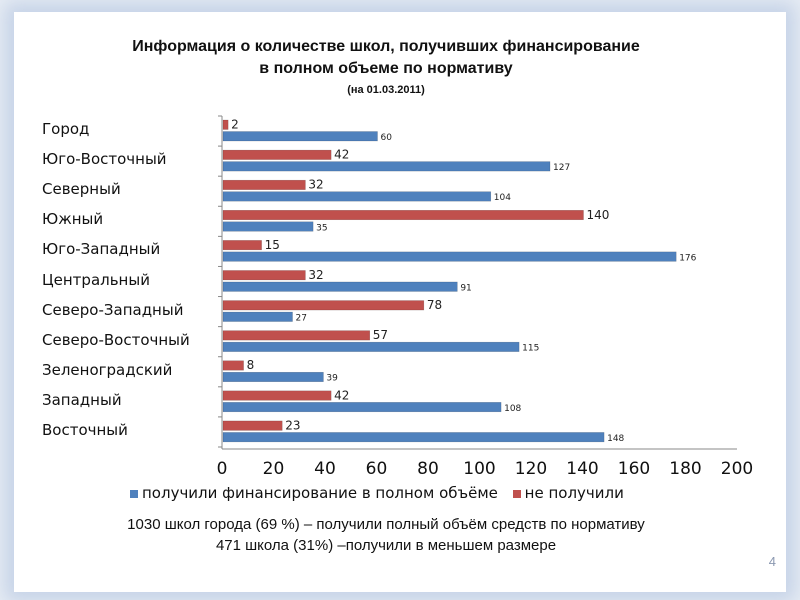  What do you see at coordinates (116, 339) in the screenshot?
I see `category-label: Северо-Восточный` at bounding box center [116, 339].